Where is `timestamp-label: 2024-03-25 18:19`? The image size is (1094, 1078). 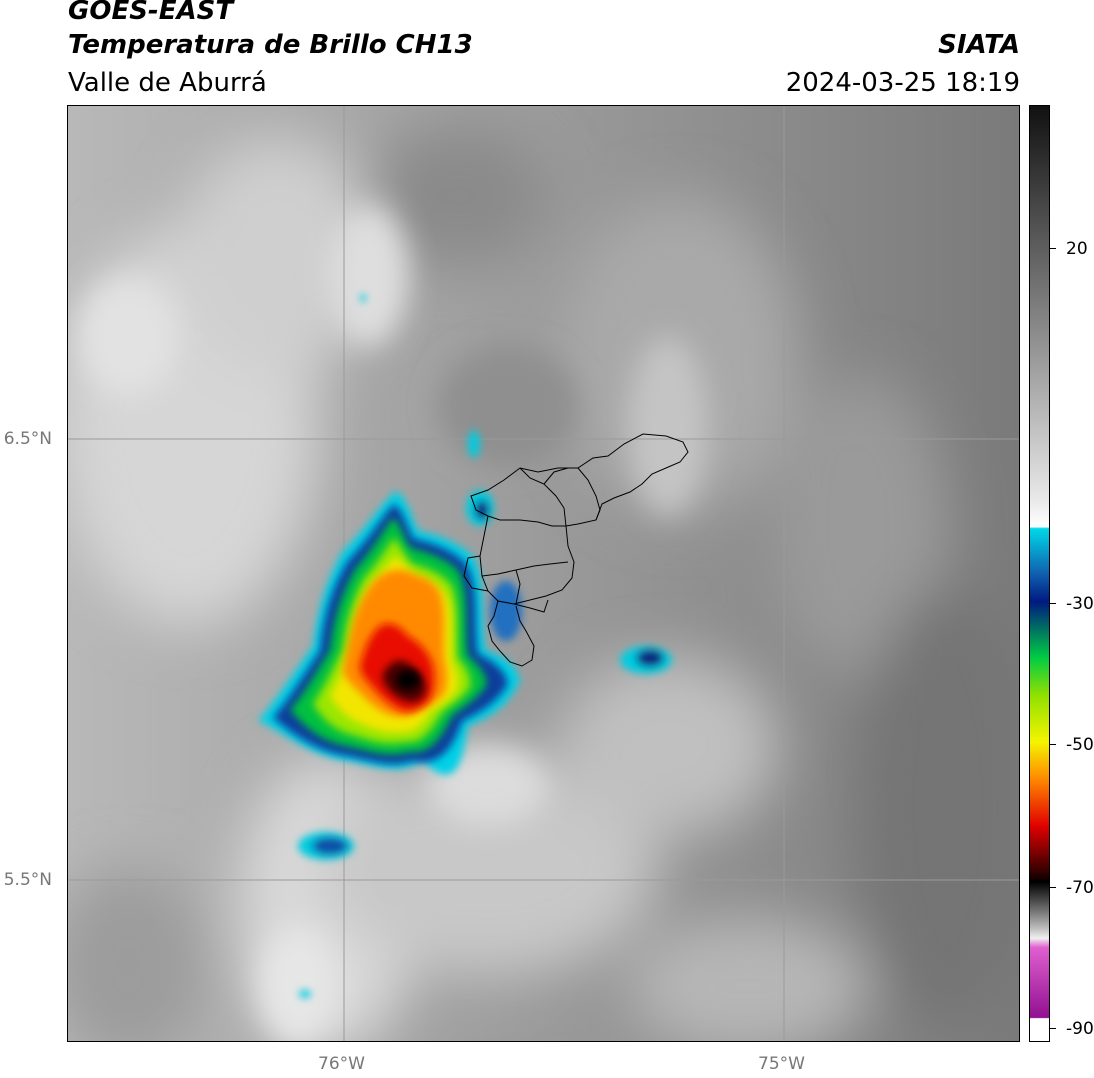
timestamp-label: 2024-03-25 18:19 is located at coordinates (902, 83).